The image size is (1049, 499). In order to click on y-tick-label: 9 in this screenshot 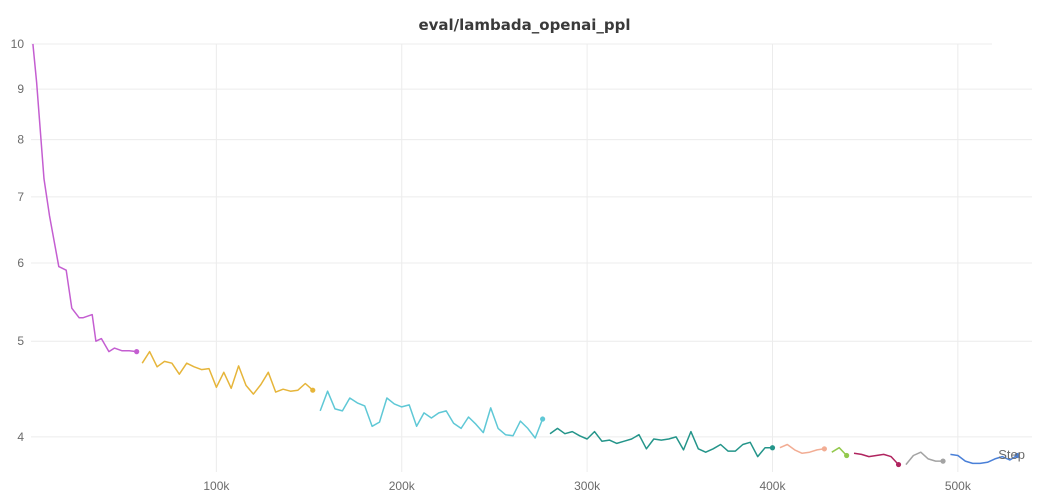, I will do `click(20, 89)`.